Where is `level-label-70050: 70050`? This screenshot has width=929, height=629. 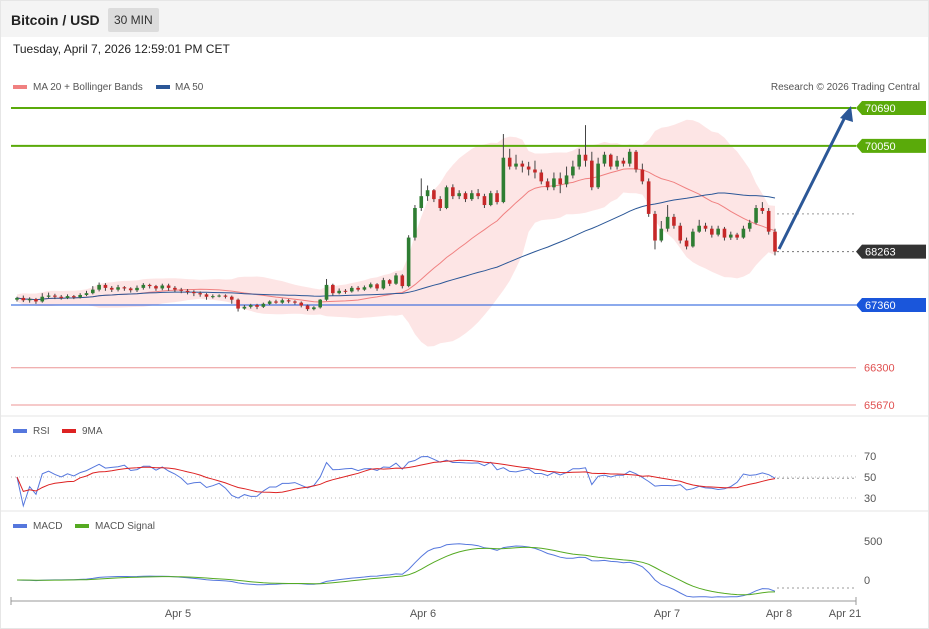 level-label-70050: 70050 is located at coordinates (880, 147).